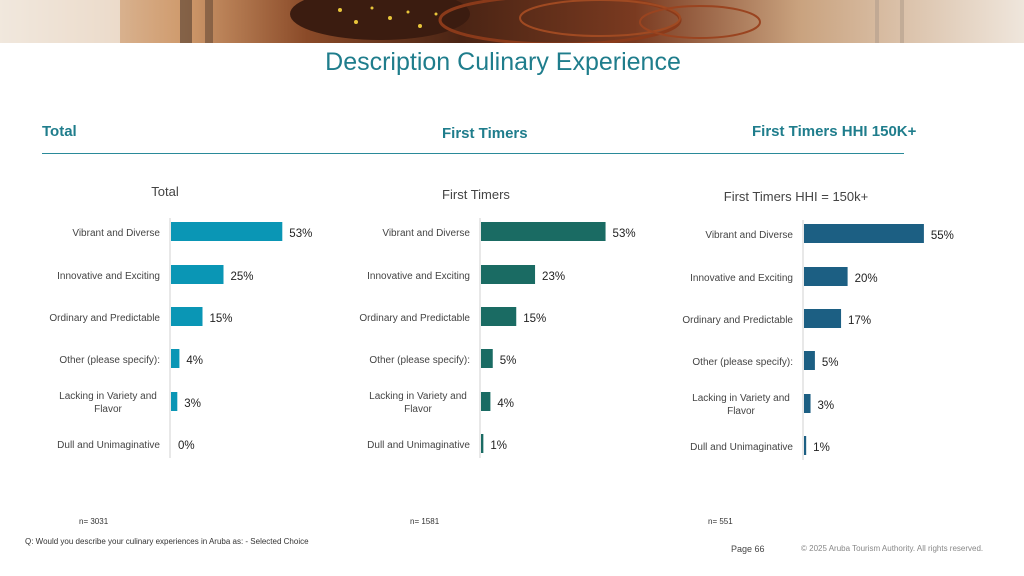 This screenshot has width=1024, height=576. I want to click on page-number: Page 66, so click(748, 549).